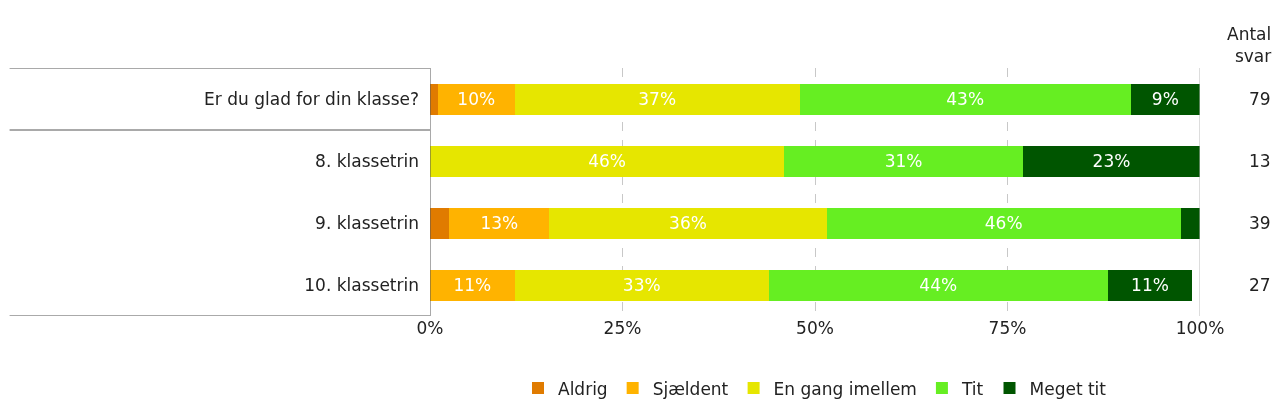  I want to click on x-tick-label: 50%, so click(815, 328).